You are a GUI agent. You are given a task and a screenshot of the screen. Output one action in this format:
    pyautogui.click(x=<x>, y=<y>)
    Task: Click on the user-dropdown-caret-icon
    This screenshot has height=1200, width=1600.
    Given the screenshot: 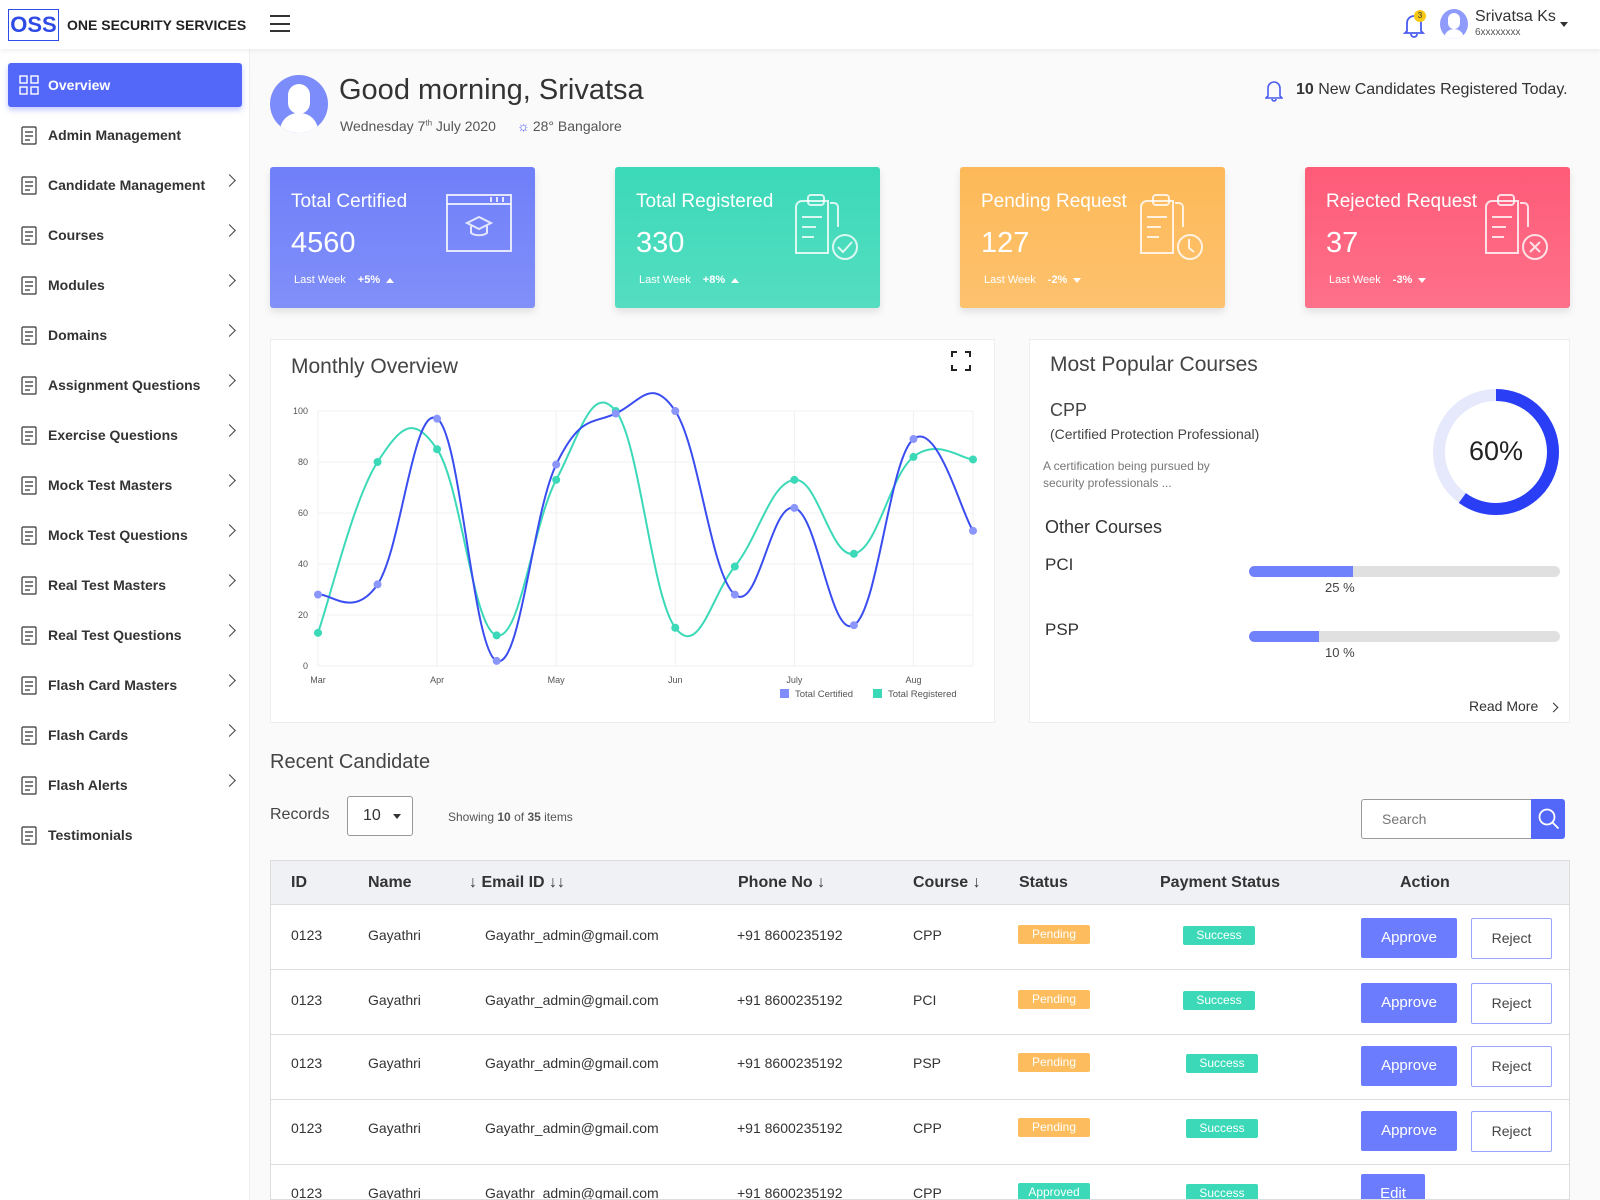 What is the action you would take?
    pyautogui.click(x=1564, y=24)
    